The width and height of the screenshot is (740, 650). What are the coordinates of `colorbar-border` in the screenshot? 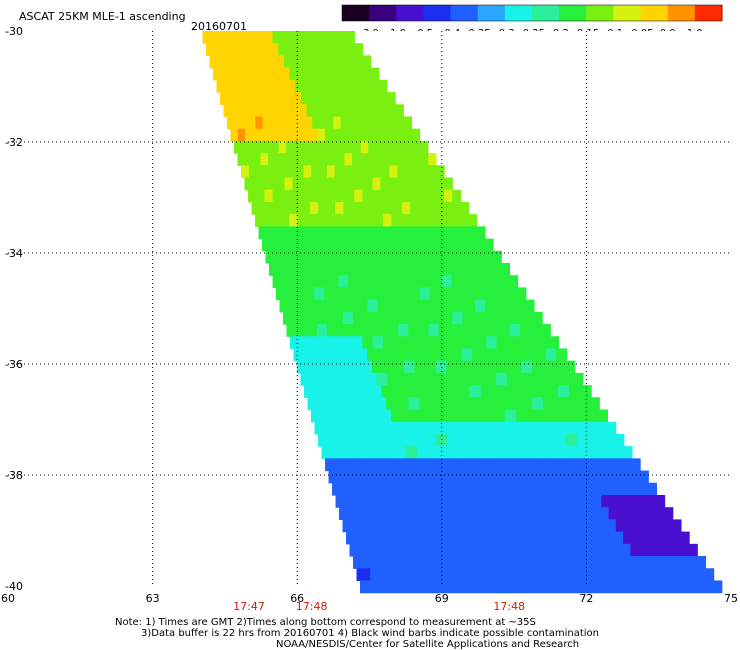 It's located at (532, 13).